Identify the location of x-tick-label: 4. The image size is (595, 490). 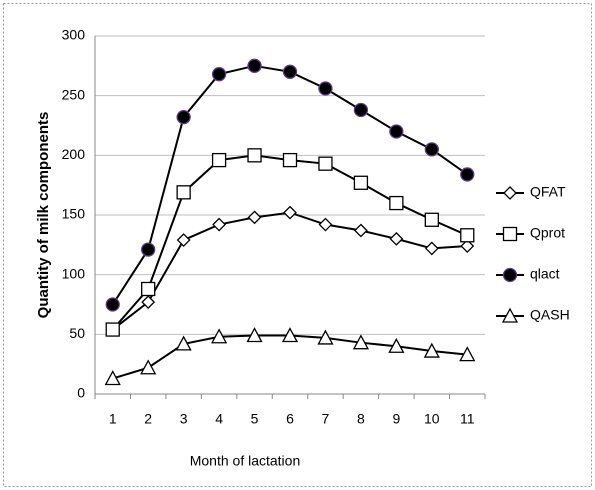
(219, 419).